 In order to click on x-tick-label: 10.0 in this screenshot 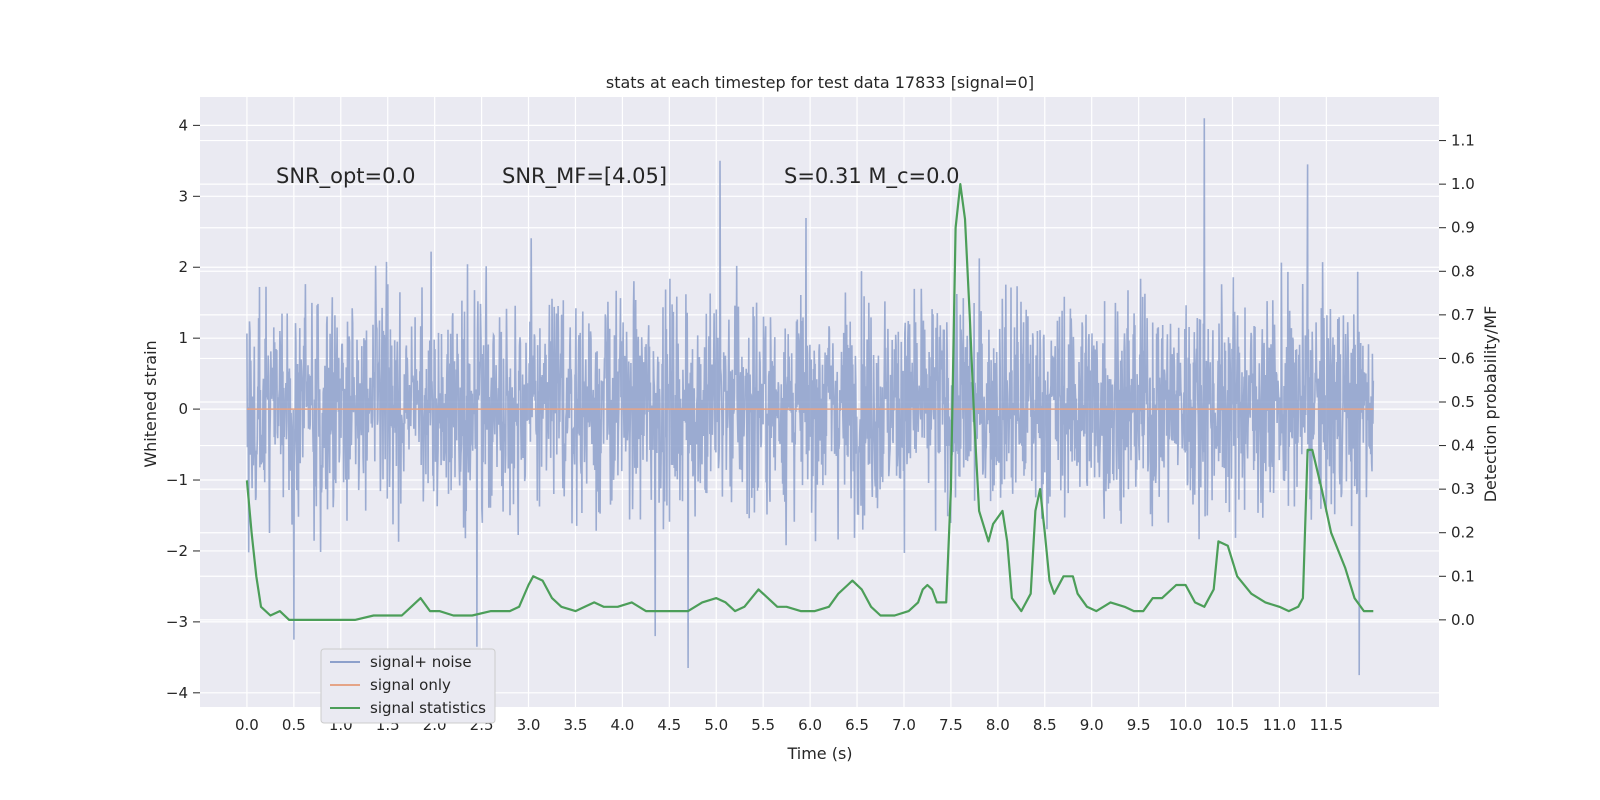, I will do `click(1185, 725)`.